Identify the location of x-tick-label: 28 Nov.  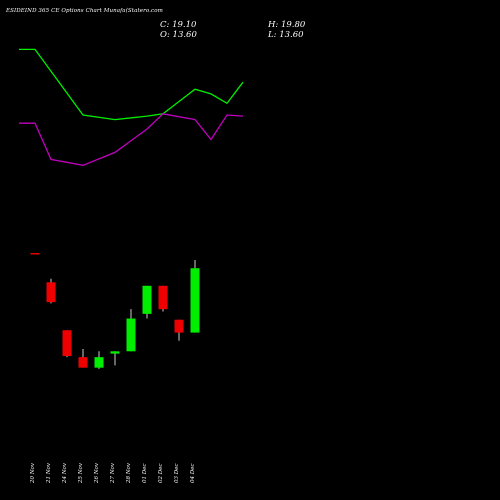
(129, 473).